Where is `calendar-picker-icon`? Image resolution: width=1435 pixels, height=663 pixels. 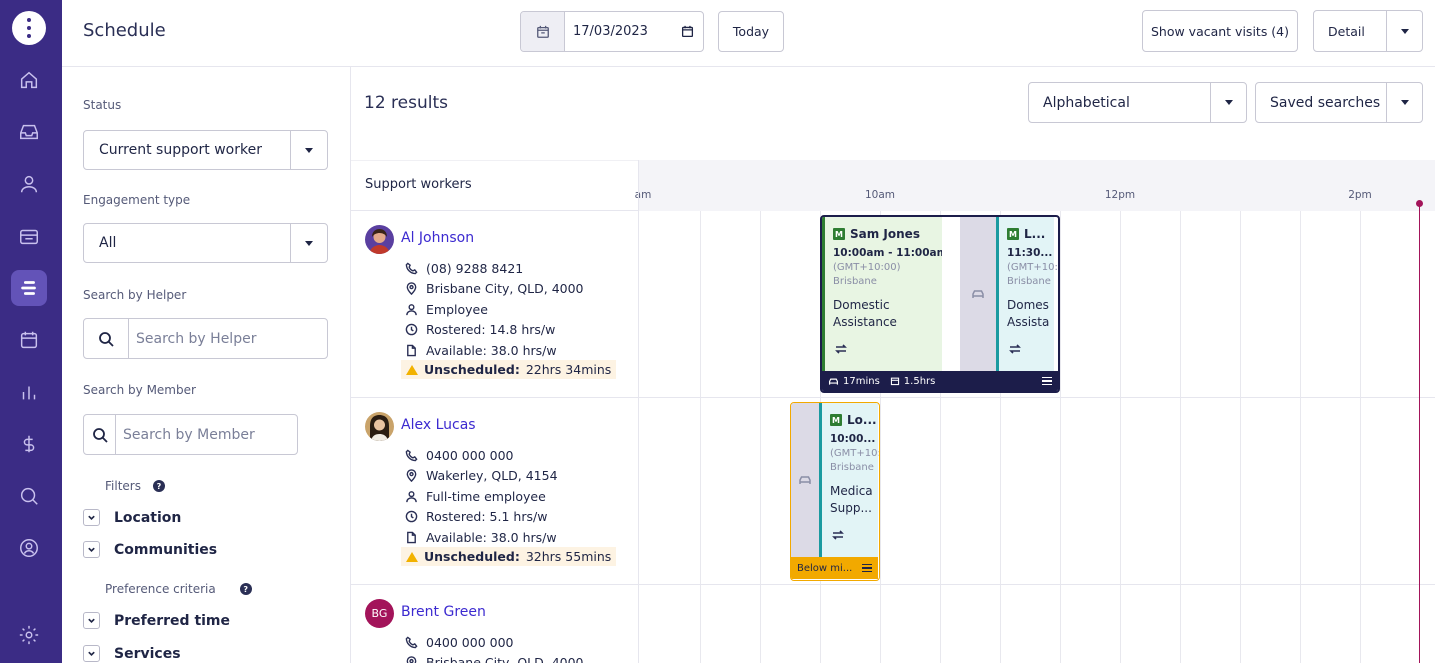 calendar-picker-icon is located at coordinates (687, 31).